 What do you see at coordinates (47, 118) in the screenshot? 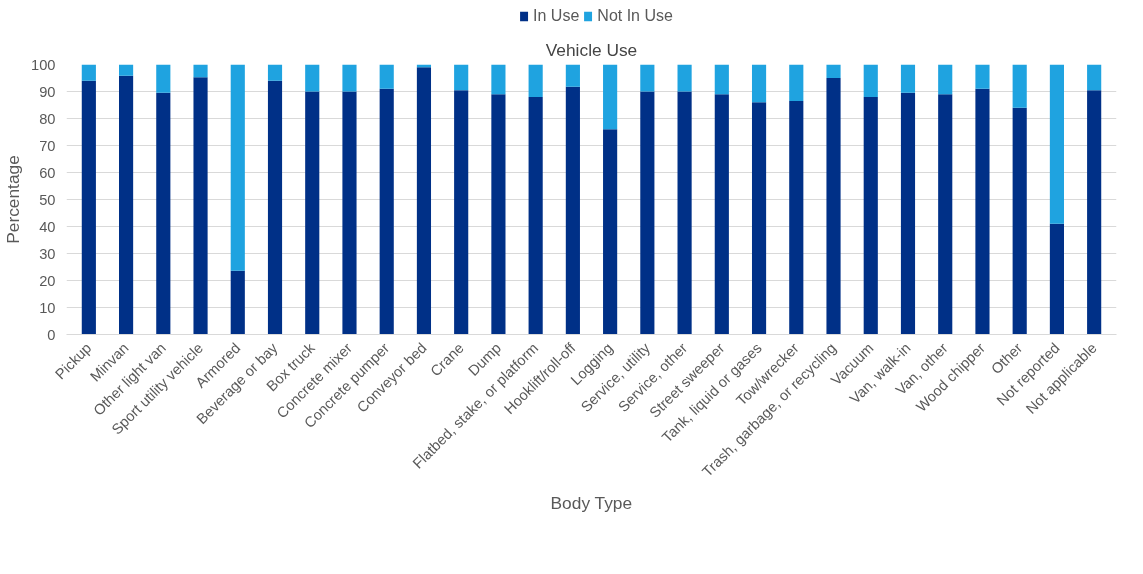
I see `y-tick-label: 80` at bounding box center [47, 118].